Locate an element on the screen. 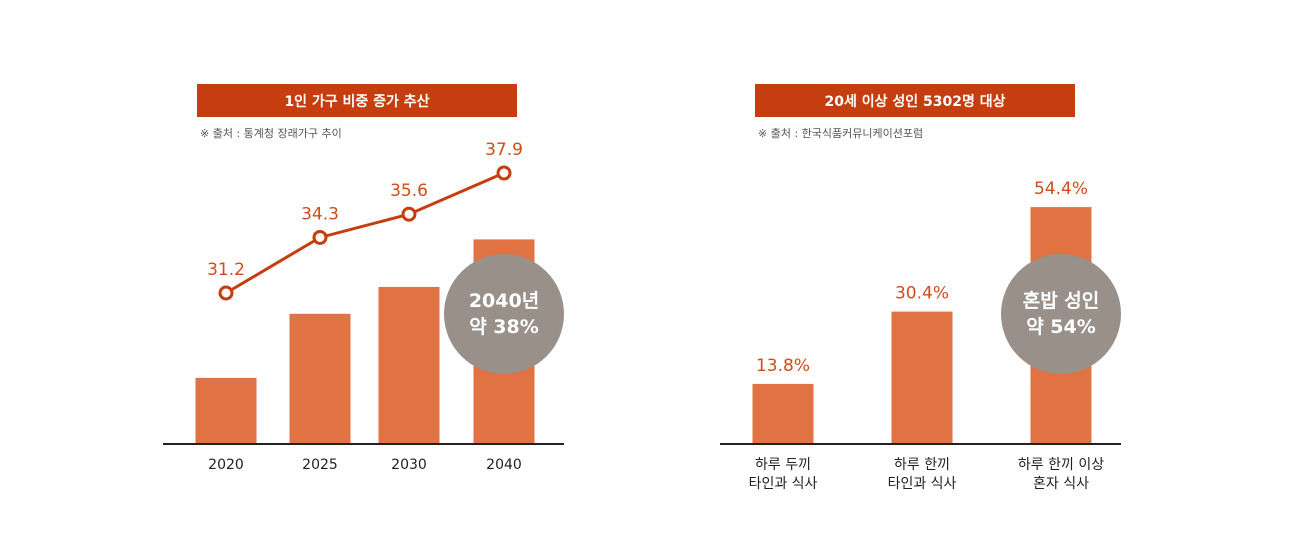 The height and width of the screenshot is (550, 1300). value-label-2020: 31.2 is located at coordinates (226, 270).